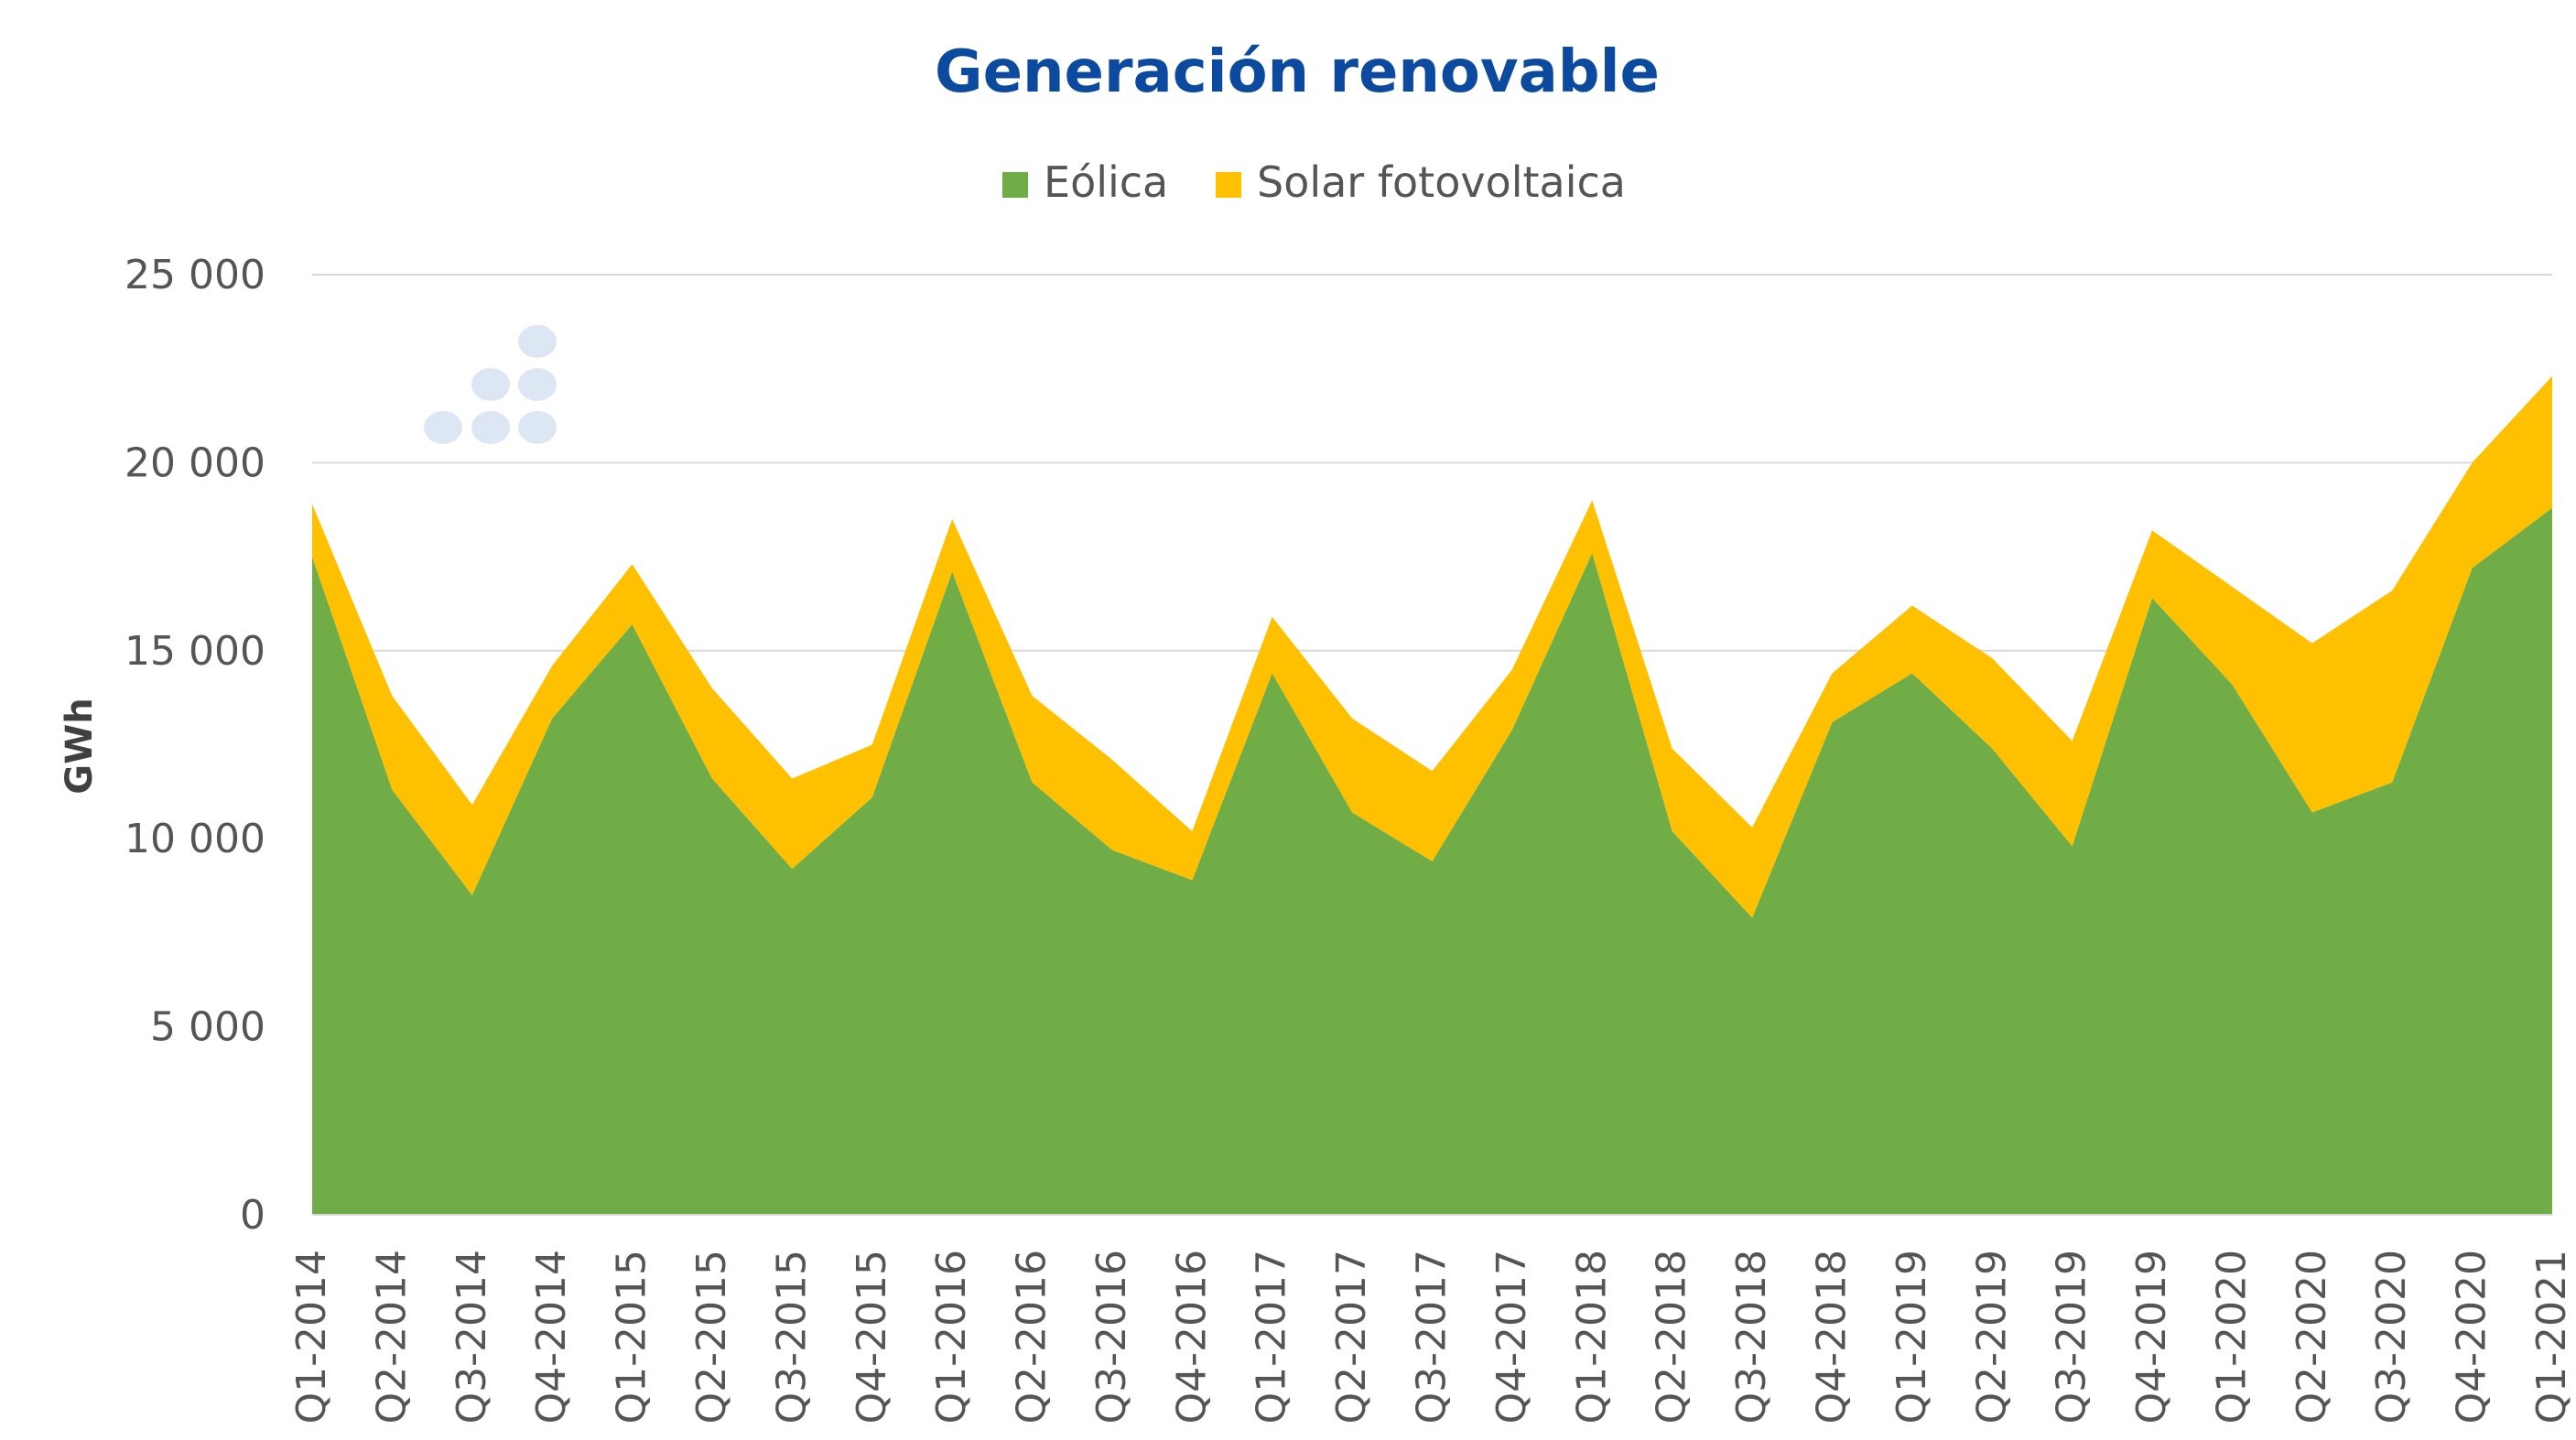 The width and height of the screenshot is (2576, 1440). What do you see at coordinates (1832, 1337) in the screenshot?
I see `x-tick-label: Q4-2018` at bounding box center [1832, 1337].